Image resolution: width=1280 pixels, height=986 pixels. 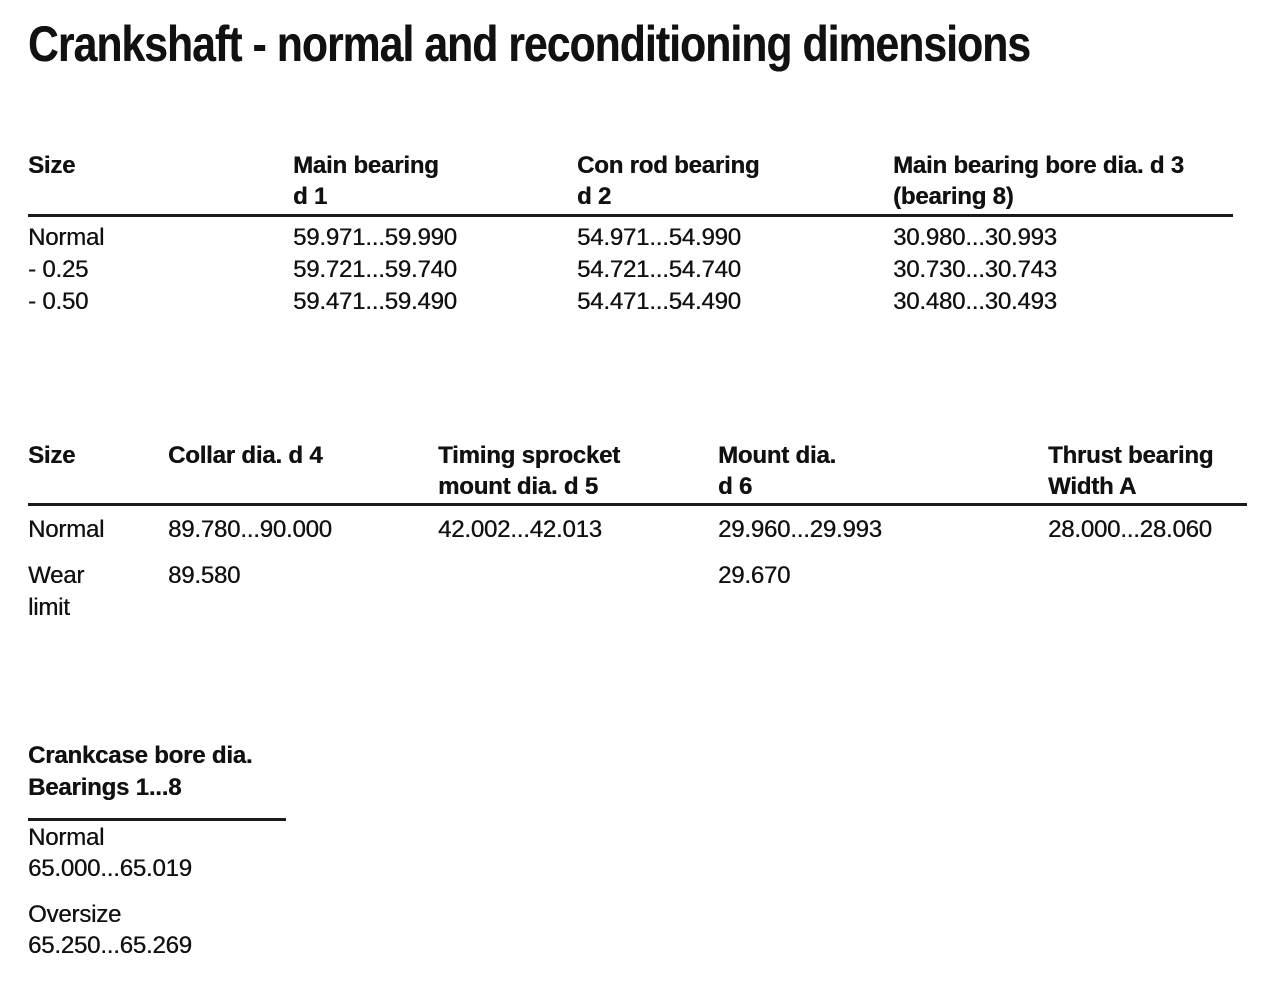 I want to click on row-label: - 0.50, so click(x=58, y=301).